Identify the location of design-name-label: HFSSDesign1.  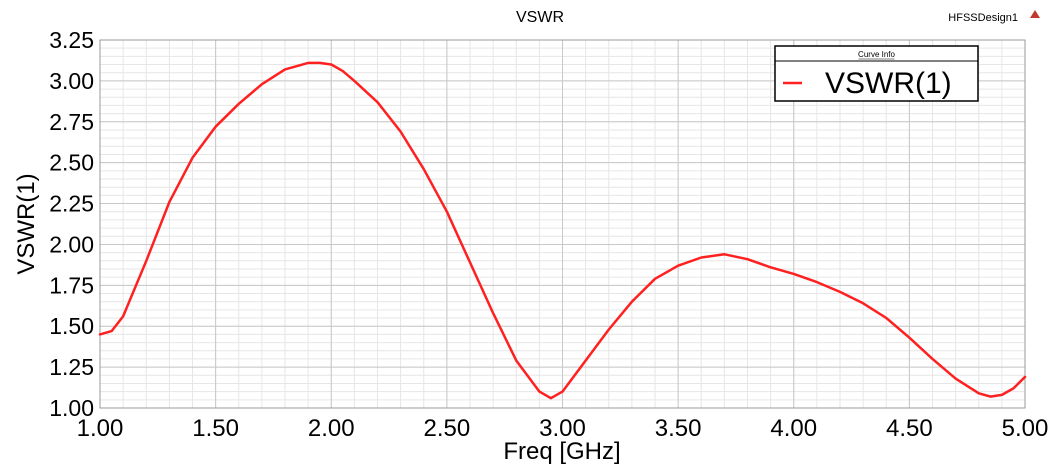
(983, 18).